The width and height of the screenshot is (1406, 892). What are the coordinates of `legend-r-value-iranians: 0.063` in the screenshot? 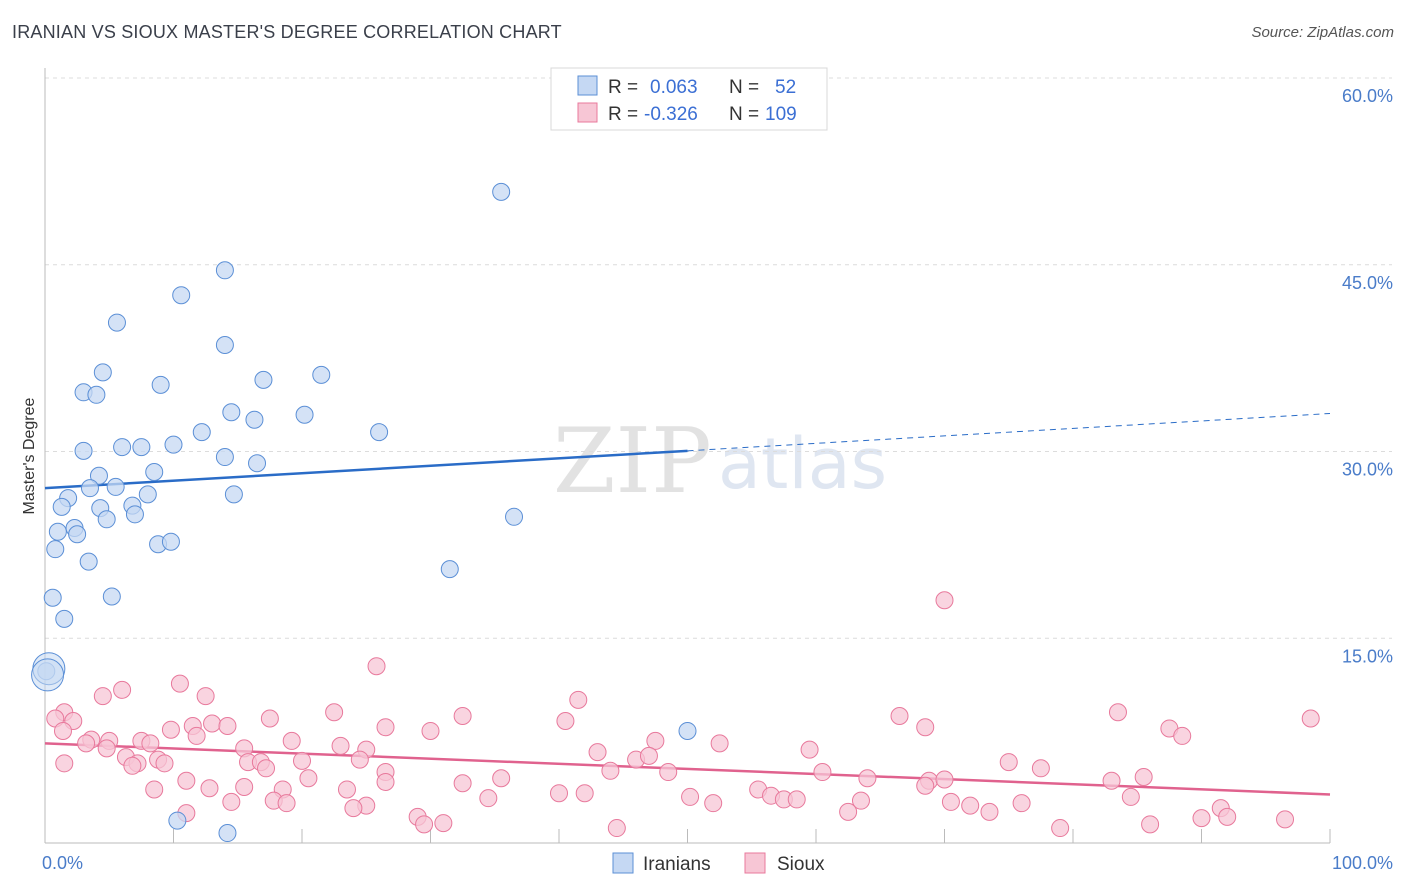 It's located at (674, 87).